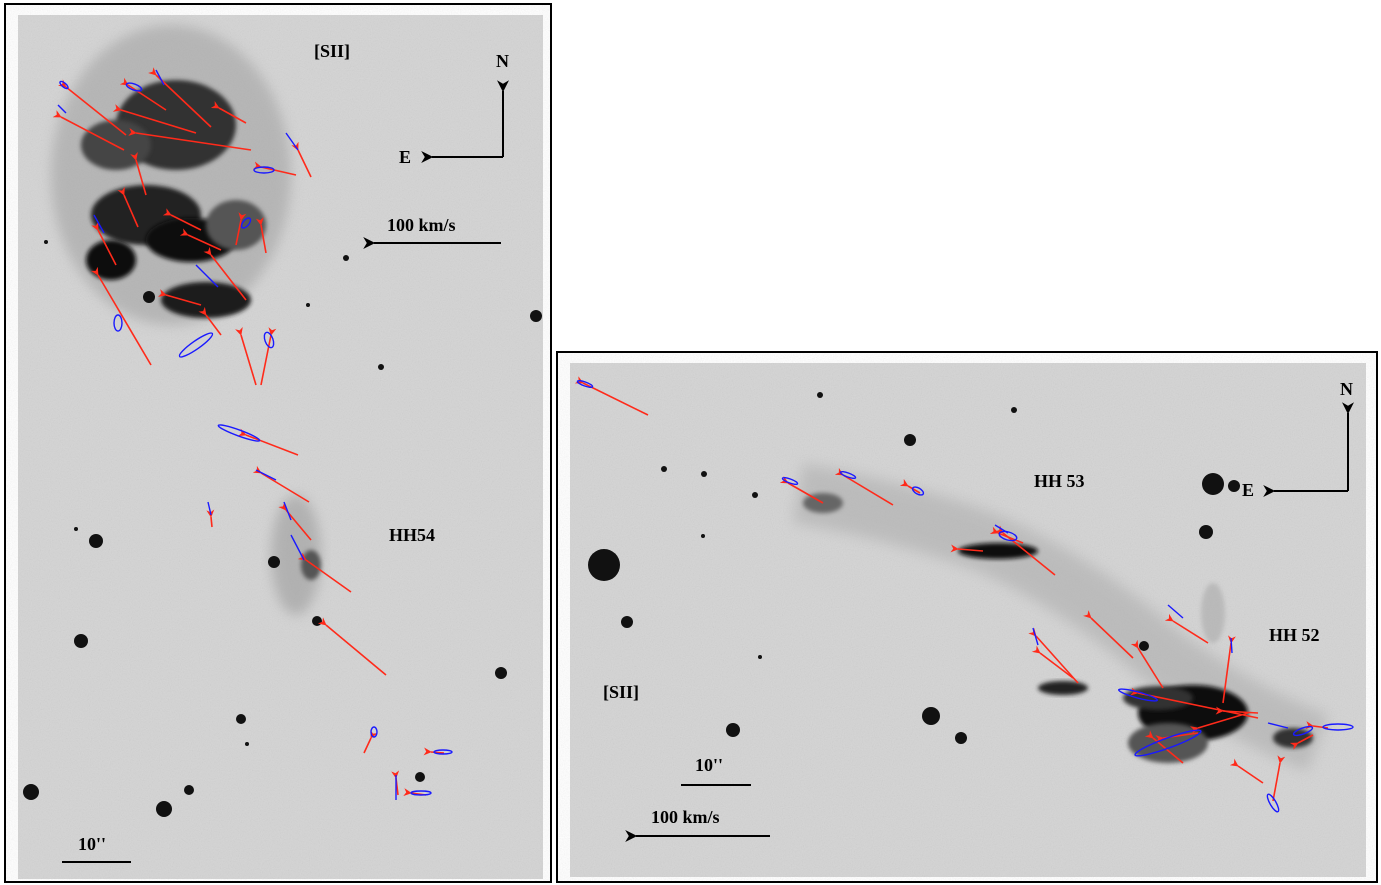 This screenshot has width=1381, height=885. What do you see at coordinates (1294, 635) in the screenshot?
I see `object-label-hh52: HH 52` at bounding box center [1294, 635].